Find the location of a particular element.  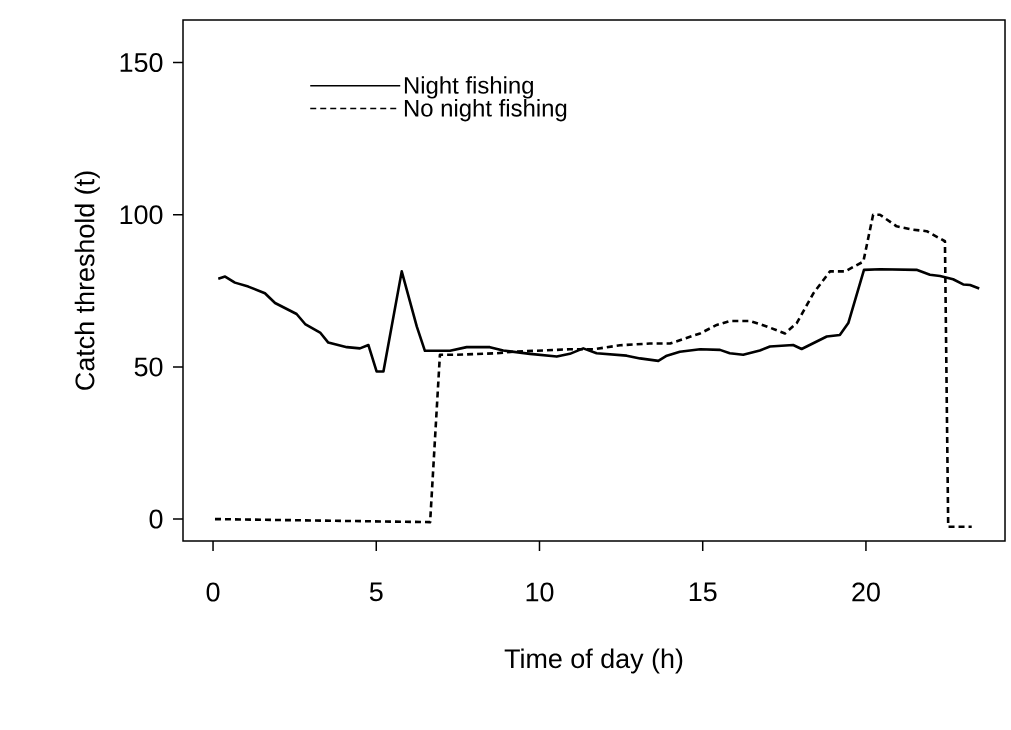

y-tick-label: 150 is located at coordinates (141, 63).